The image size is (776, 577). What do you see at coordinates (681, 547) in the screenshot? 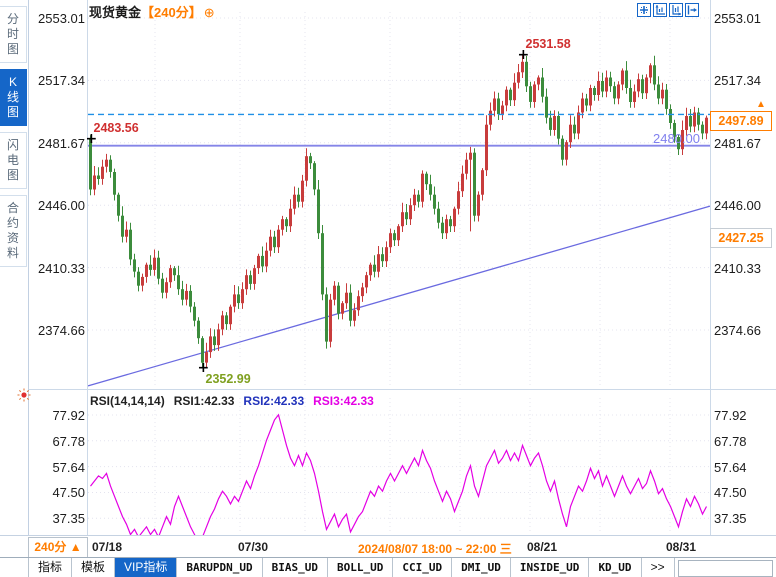
I see `time-tick-4: 08/31` at bounding box center [681, 547].